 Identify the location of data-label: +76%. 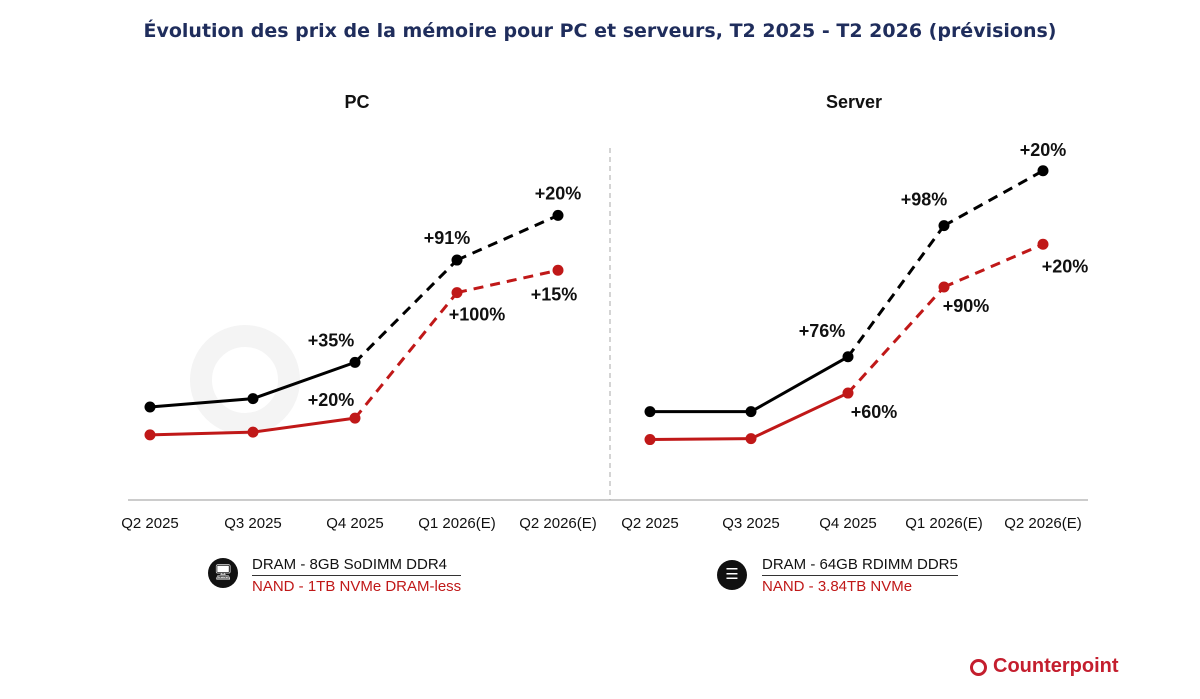
(822, 331).